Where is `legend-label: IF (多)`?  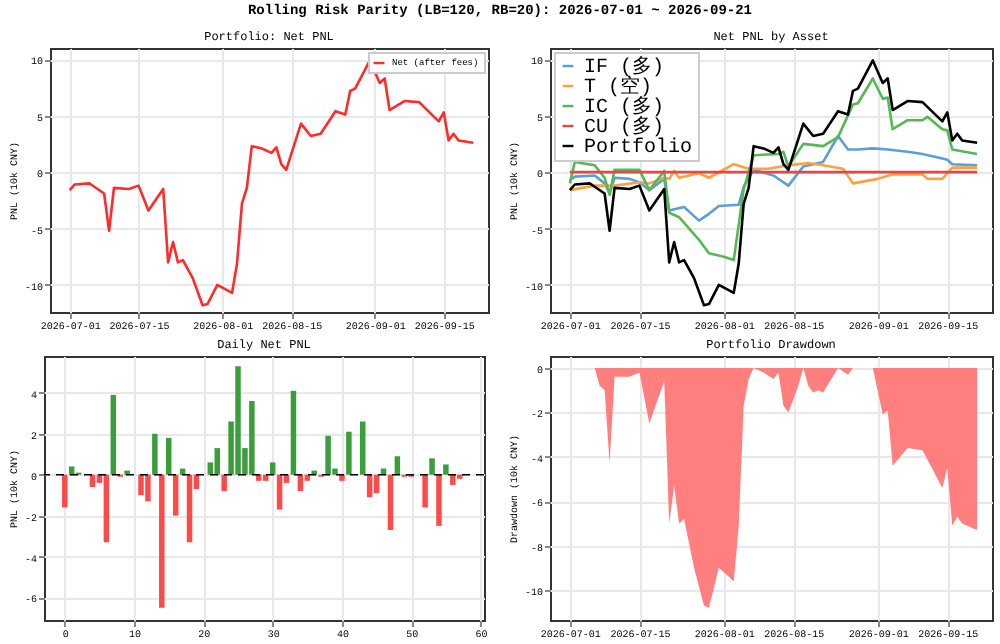
legend-label: IF (多) is located at coordinates (624, 67).